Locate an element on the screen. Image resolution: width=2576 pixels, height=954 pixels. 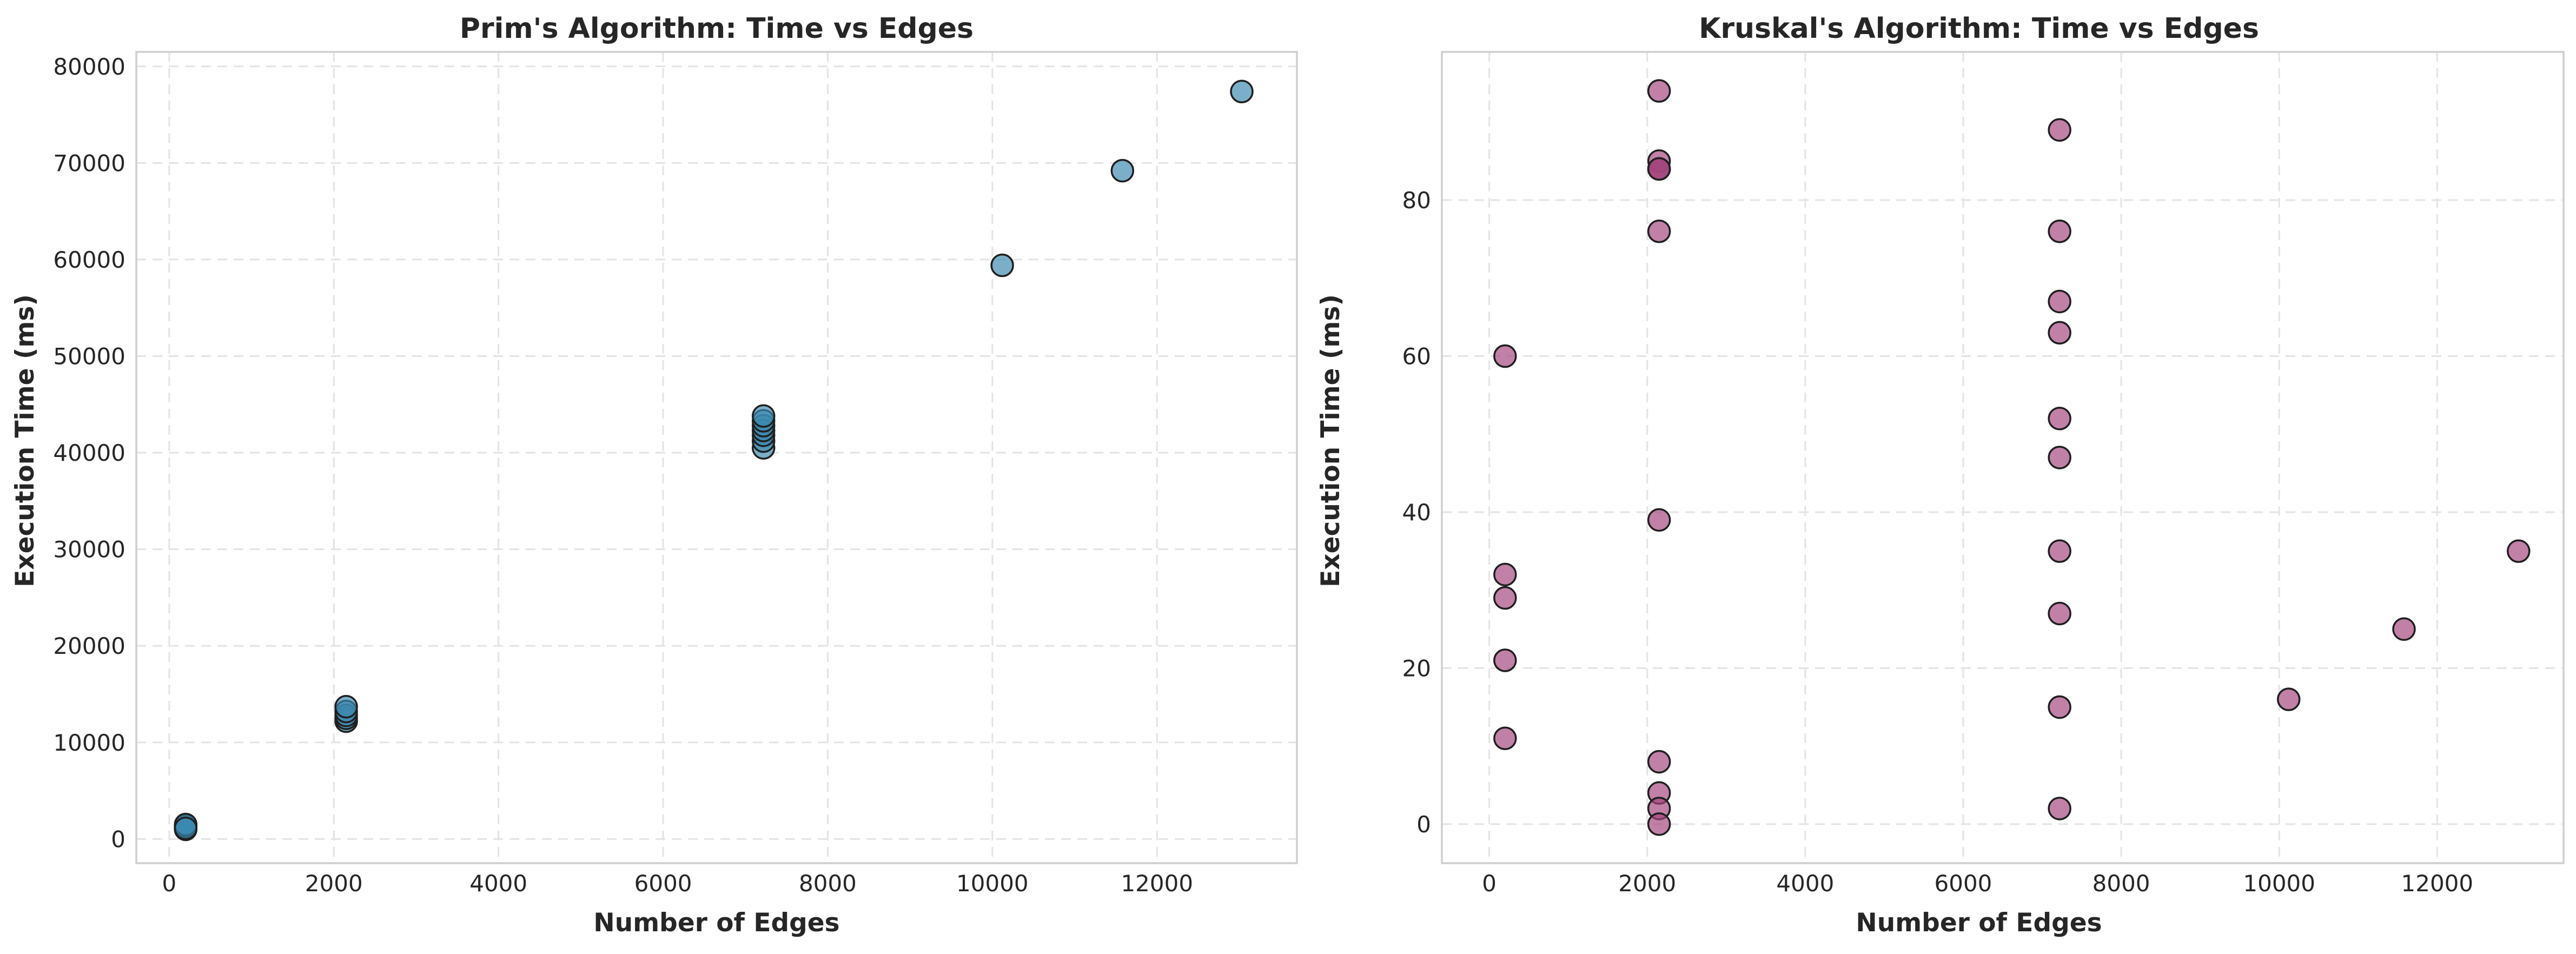
kruskal-x-axis-label: Number of Edges is located at coordinates (1979, 923).